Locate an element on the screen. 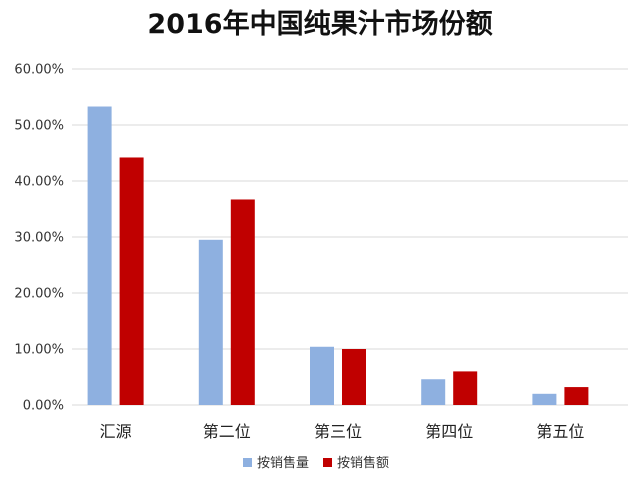 Image resolution: width=640 pixels, height=484 pixels. x-tick-label: 第三位 is located at coordinates (338, 431).